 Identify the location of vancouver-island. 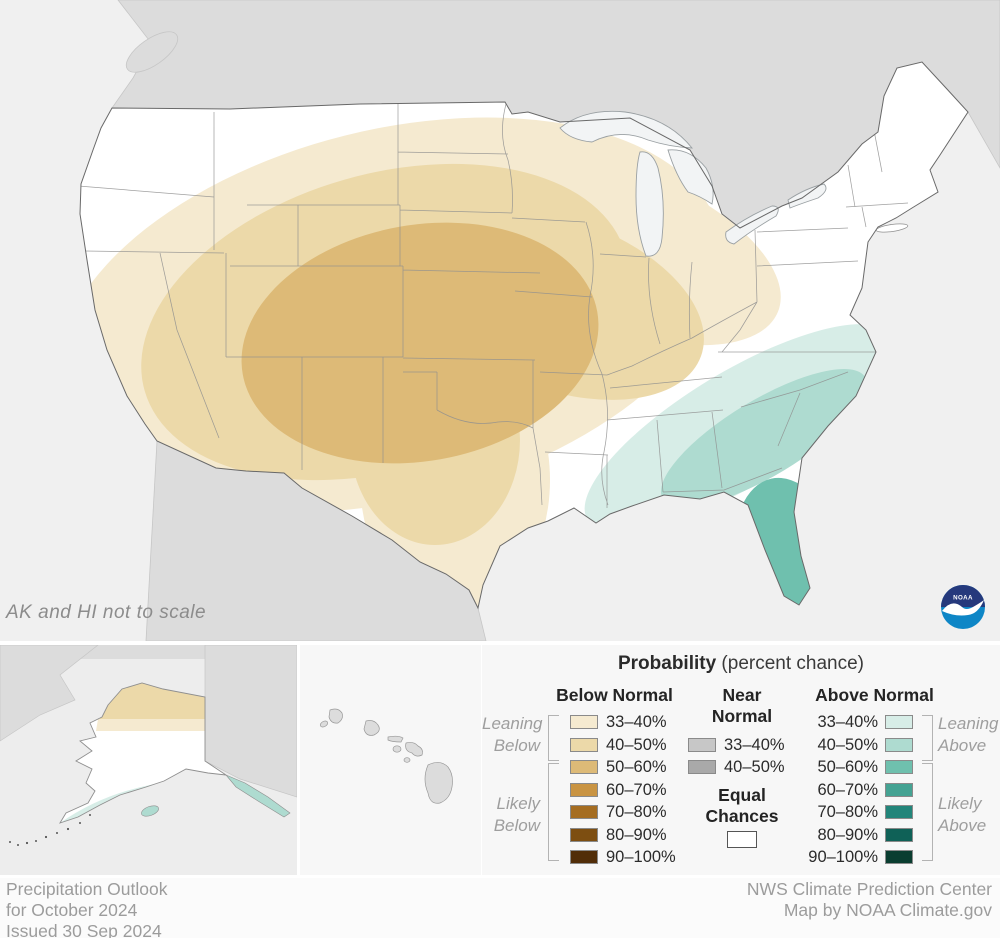
(152, 52).